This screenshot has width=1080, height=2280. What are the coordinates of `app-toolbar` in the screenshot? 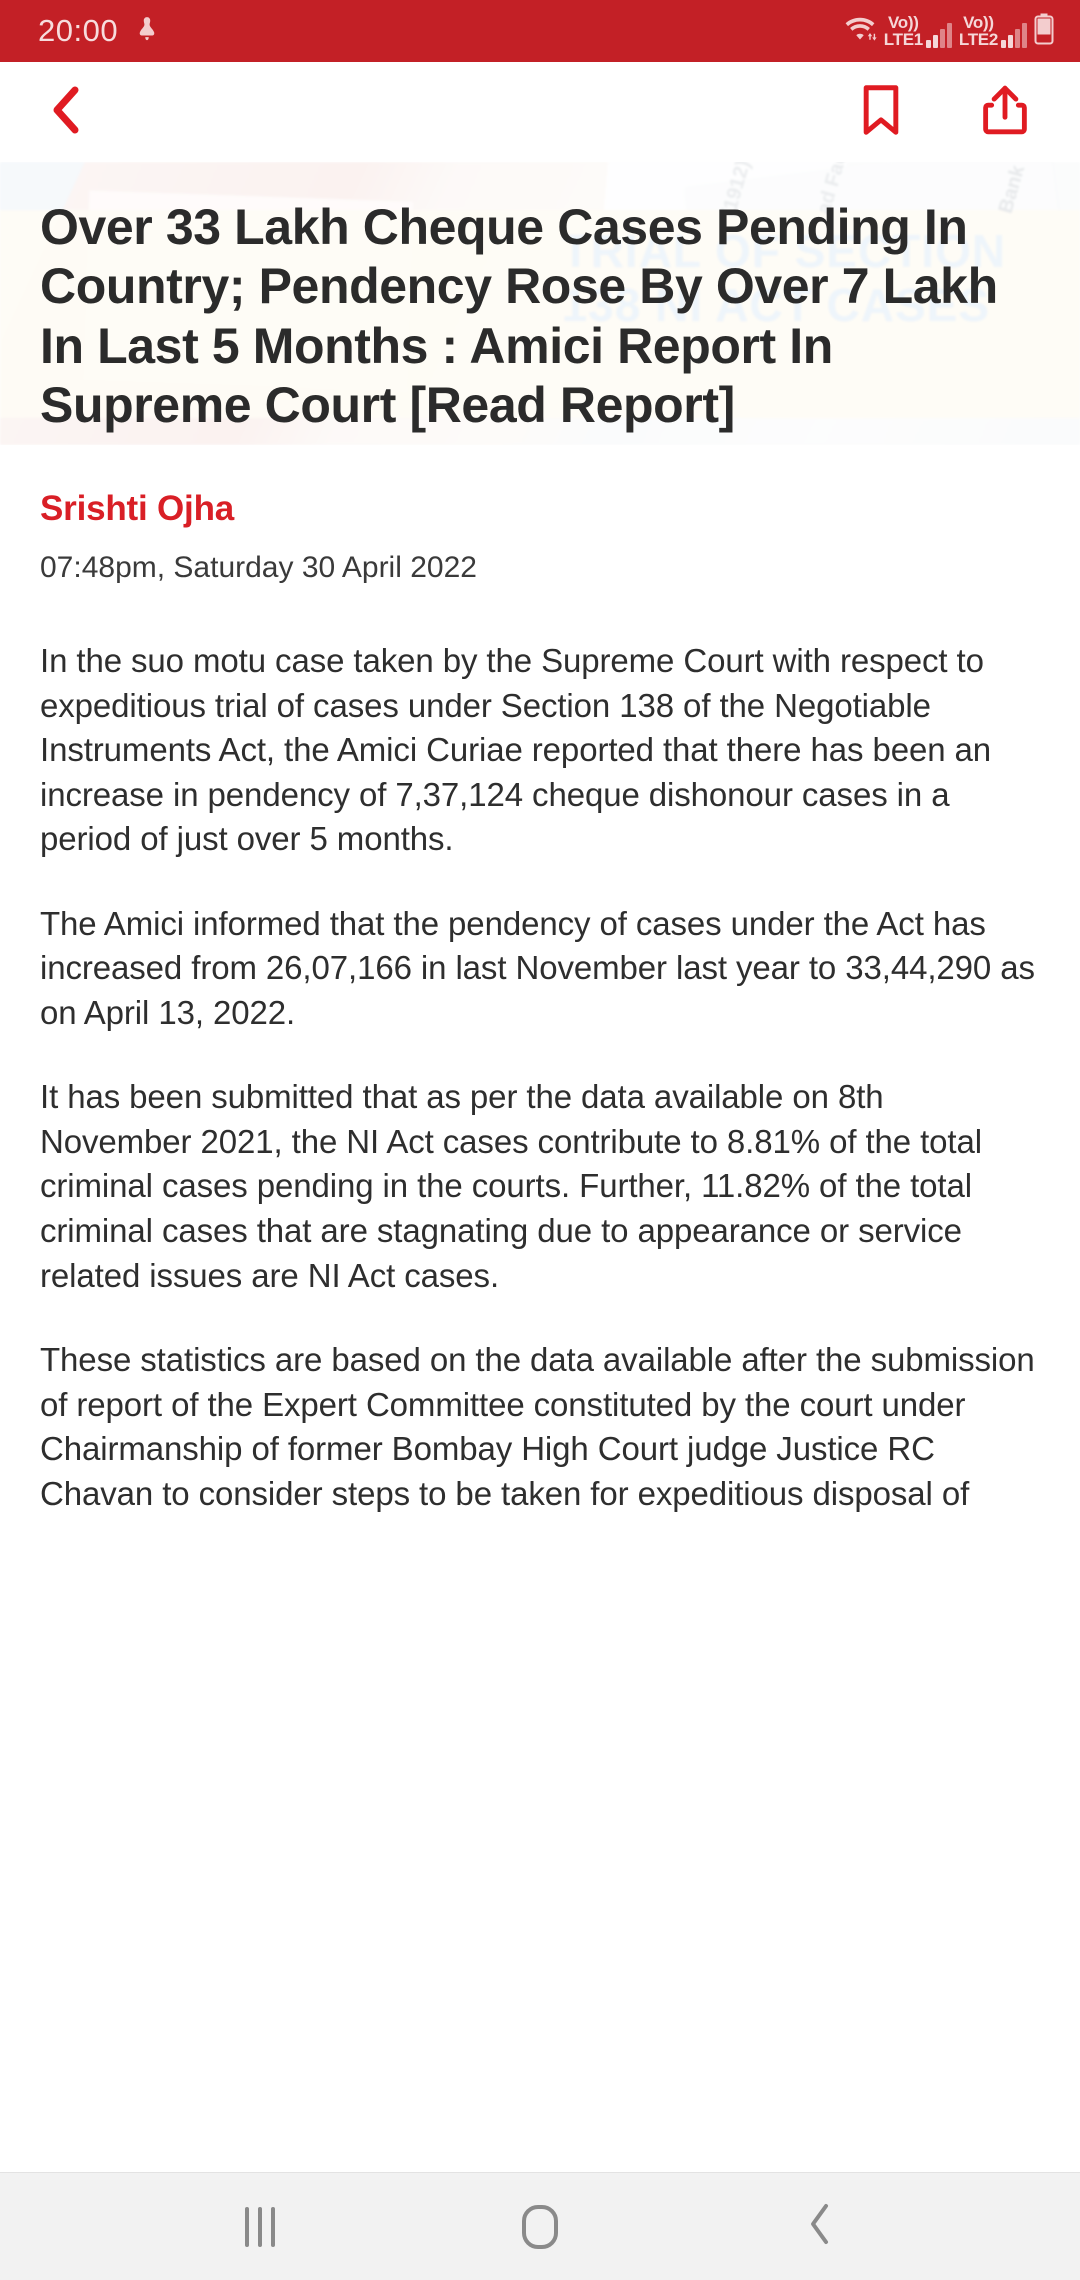 It's located at (540, 112).